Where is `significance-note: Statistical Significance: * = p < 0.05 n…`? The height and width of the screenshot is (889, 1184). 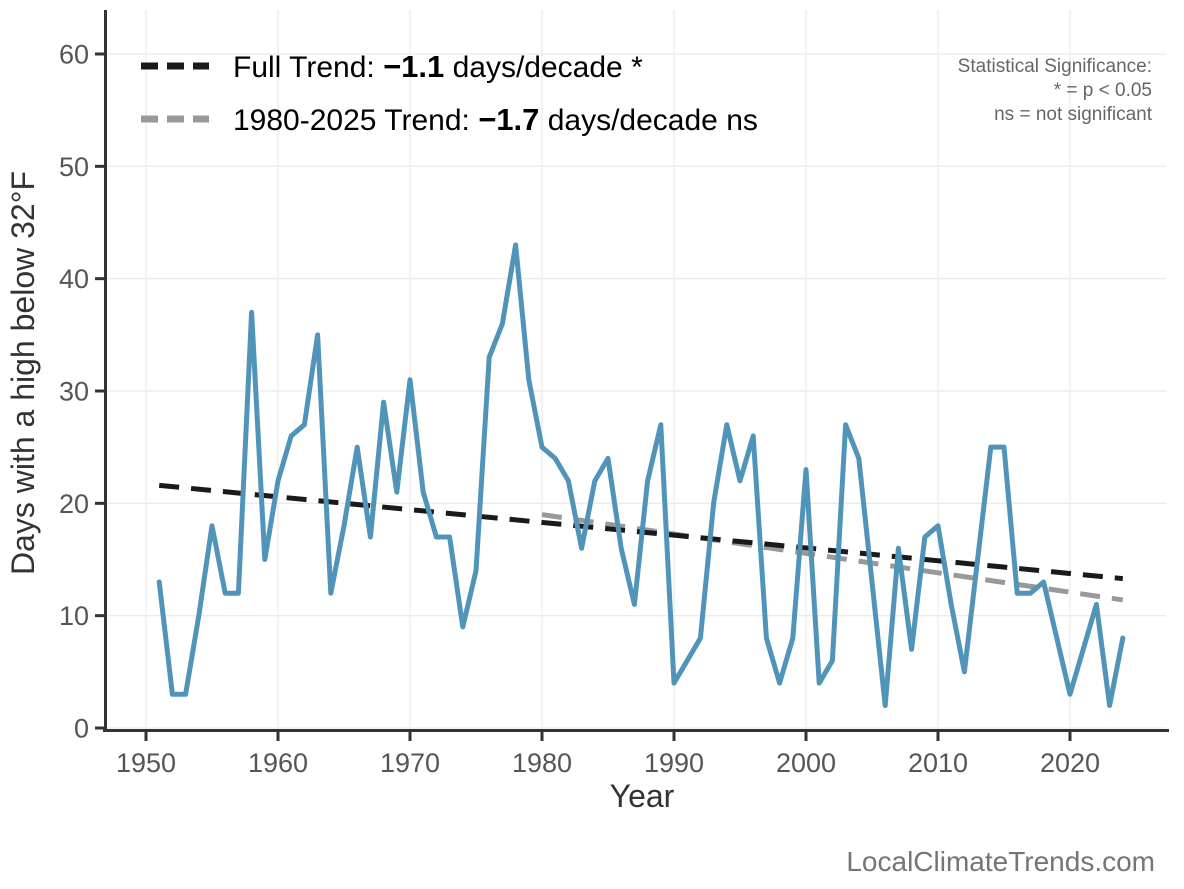 significance-note: Statistical Significance: * = p < 0.05 n… is located at coordinates (1055, 90).